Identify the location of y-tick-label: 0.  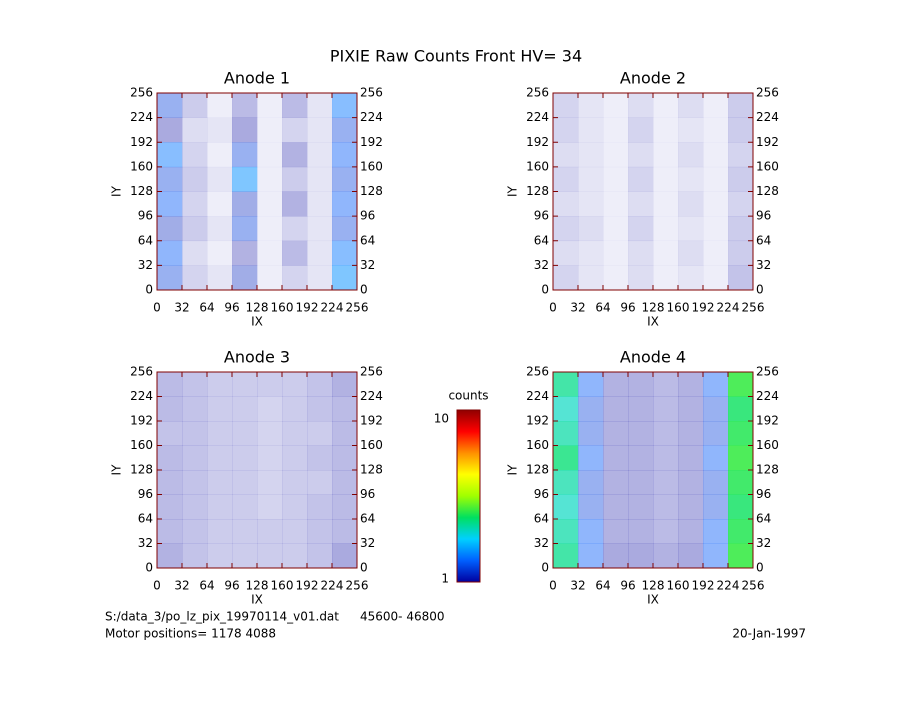
(149, 568).